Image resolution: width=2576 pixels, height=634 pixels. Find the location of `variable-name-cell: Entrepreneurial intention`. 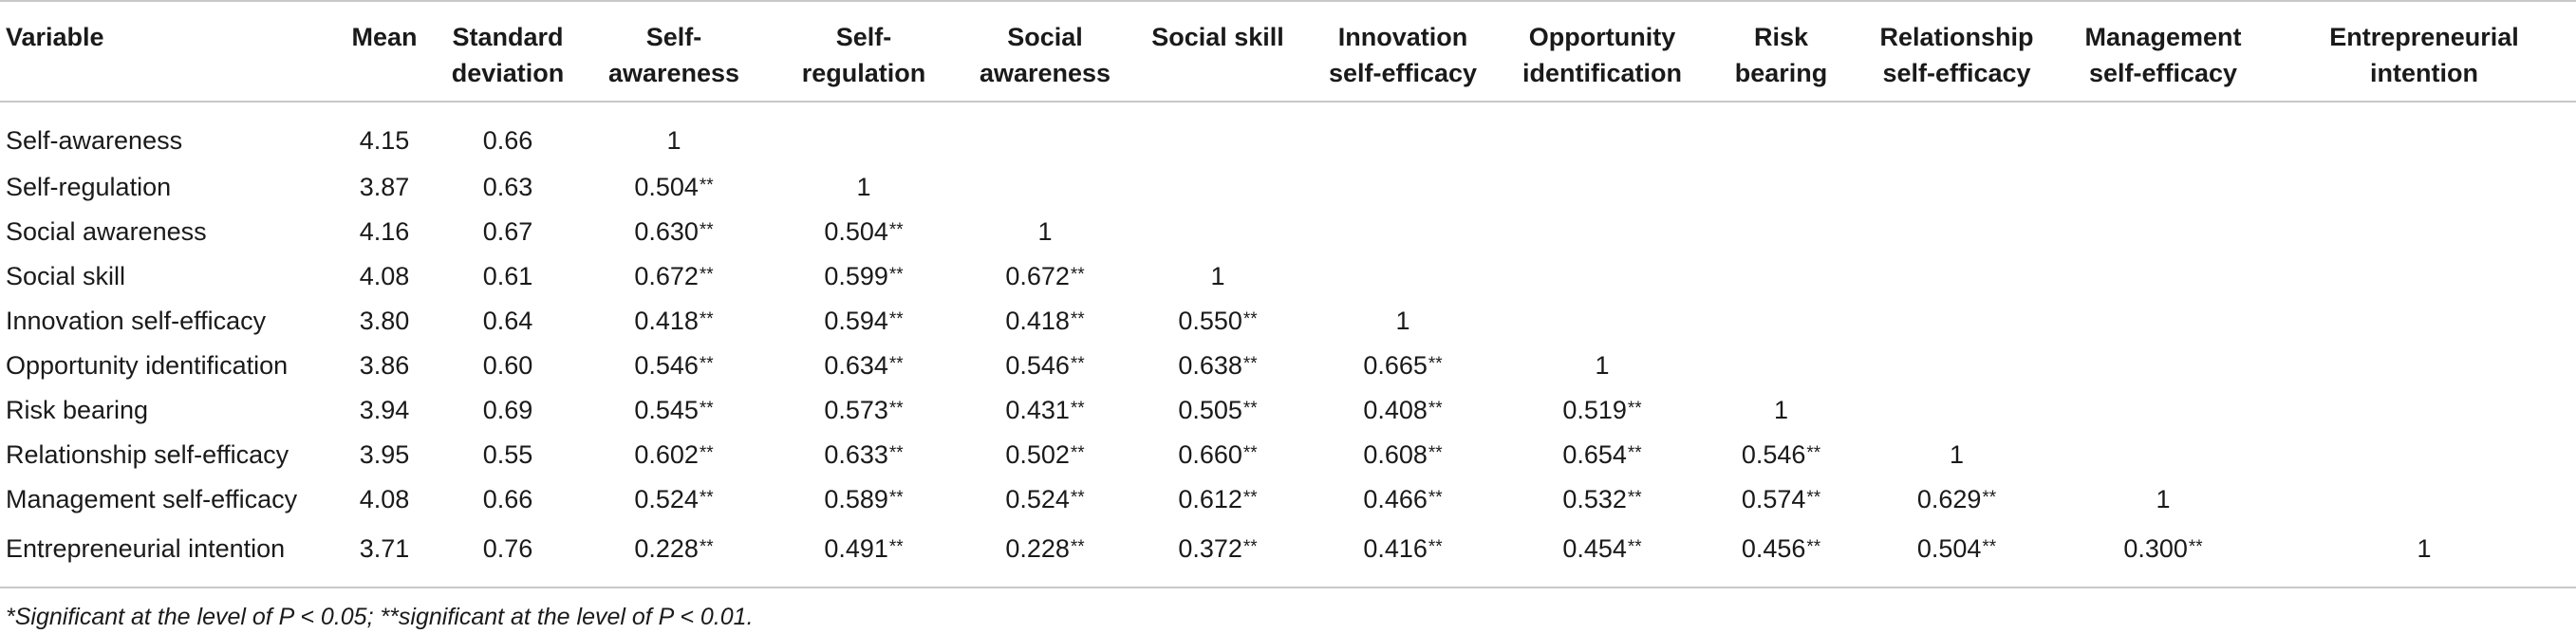

variable-name-cell: Entrepreneurial intention is located at coordinates (146, 548).